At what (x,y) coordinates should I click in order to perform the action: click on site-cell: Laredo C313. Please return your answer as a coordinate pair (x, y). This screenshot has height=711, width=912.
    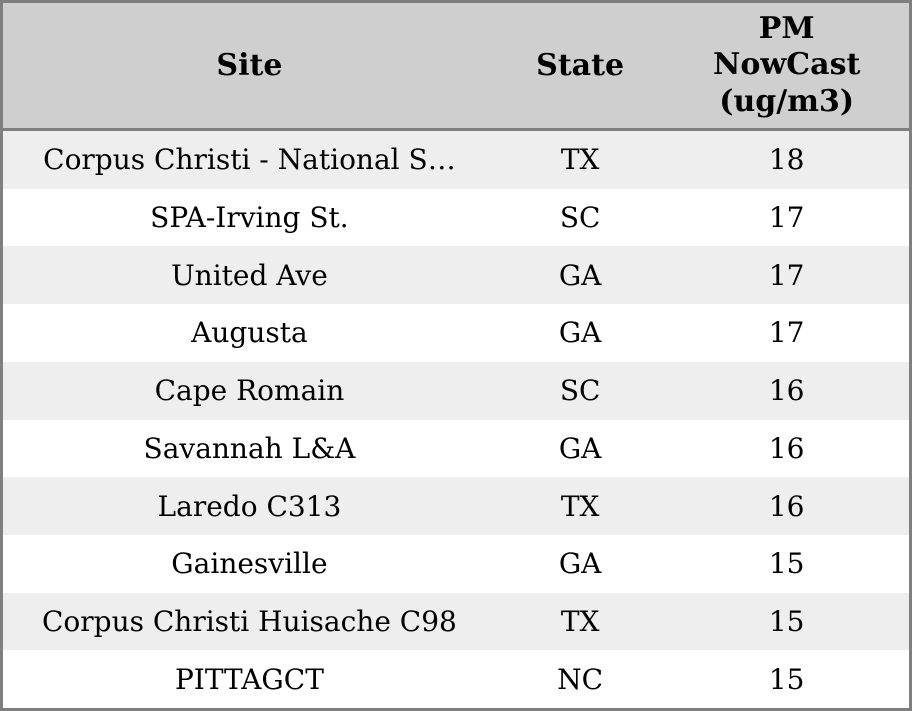
    Looking at the image, I should click on (249, 506).